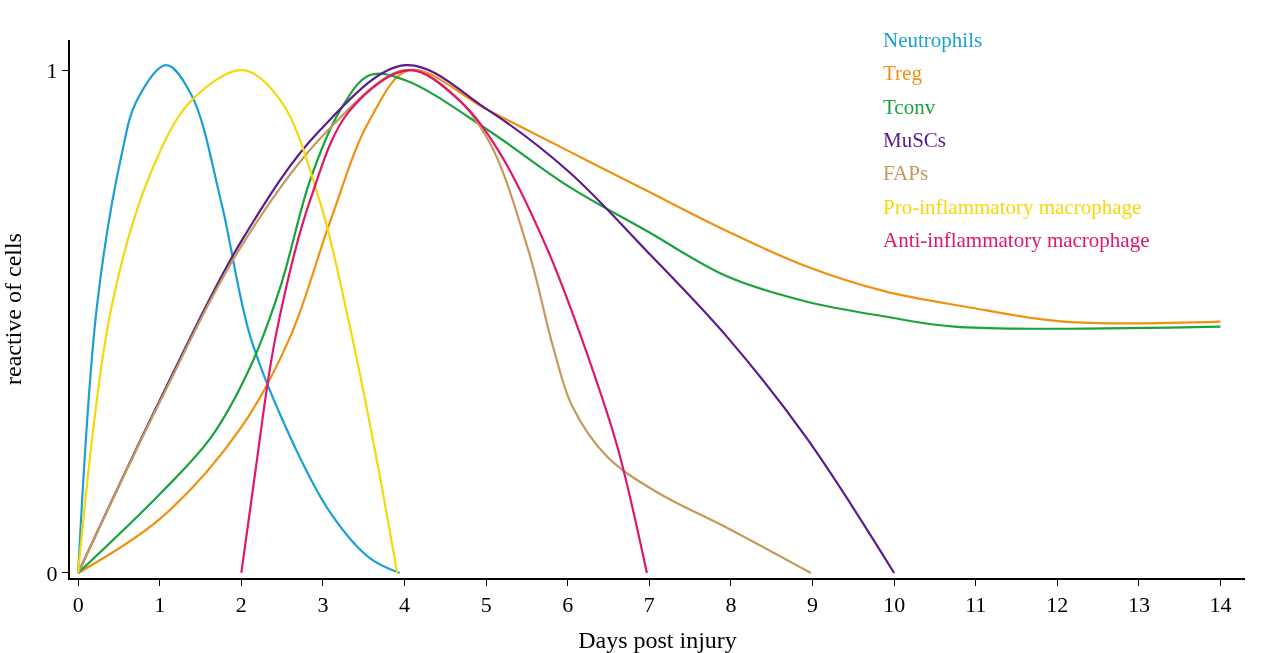  Describe the element at coordinates (13, 309) in the screenshot. I see `y-axis-title: reactive of cells` at that location.